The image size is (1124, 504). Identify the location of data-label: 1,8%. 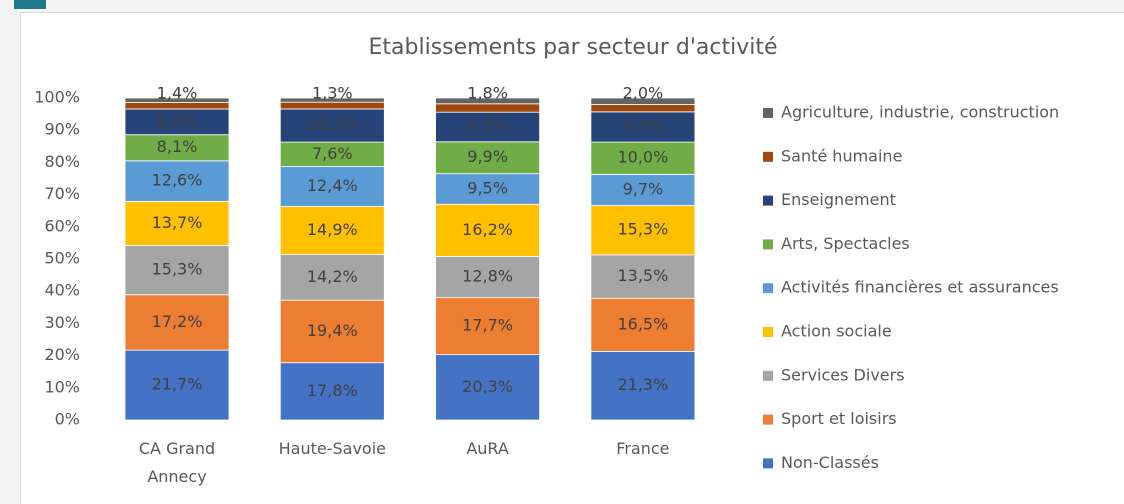
(487, 93).